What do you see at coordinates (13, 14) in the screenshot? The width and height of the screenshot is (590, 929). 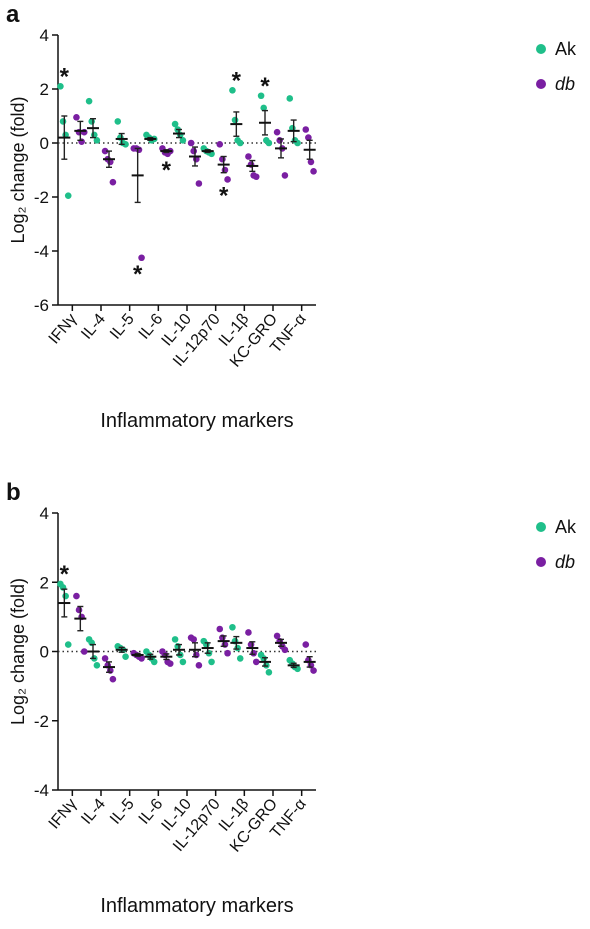 I see `panel-label: a` at bounding box center [13, 14].